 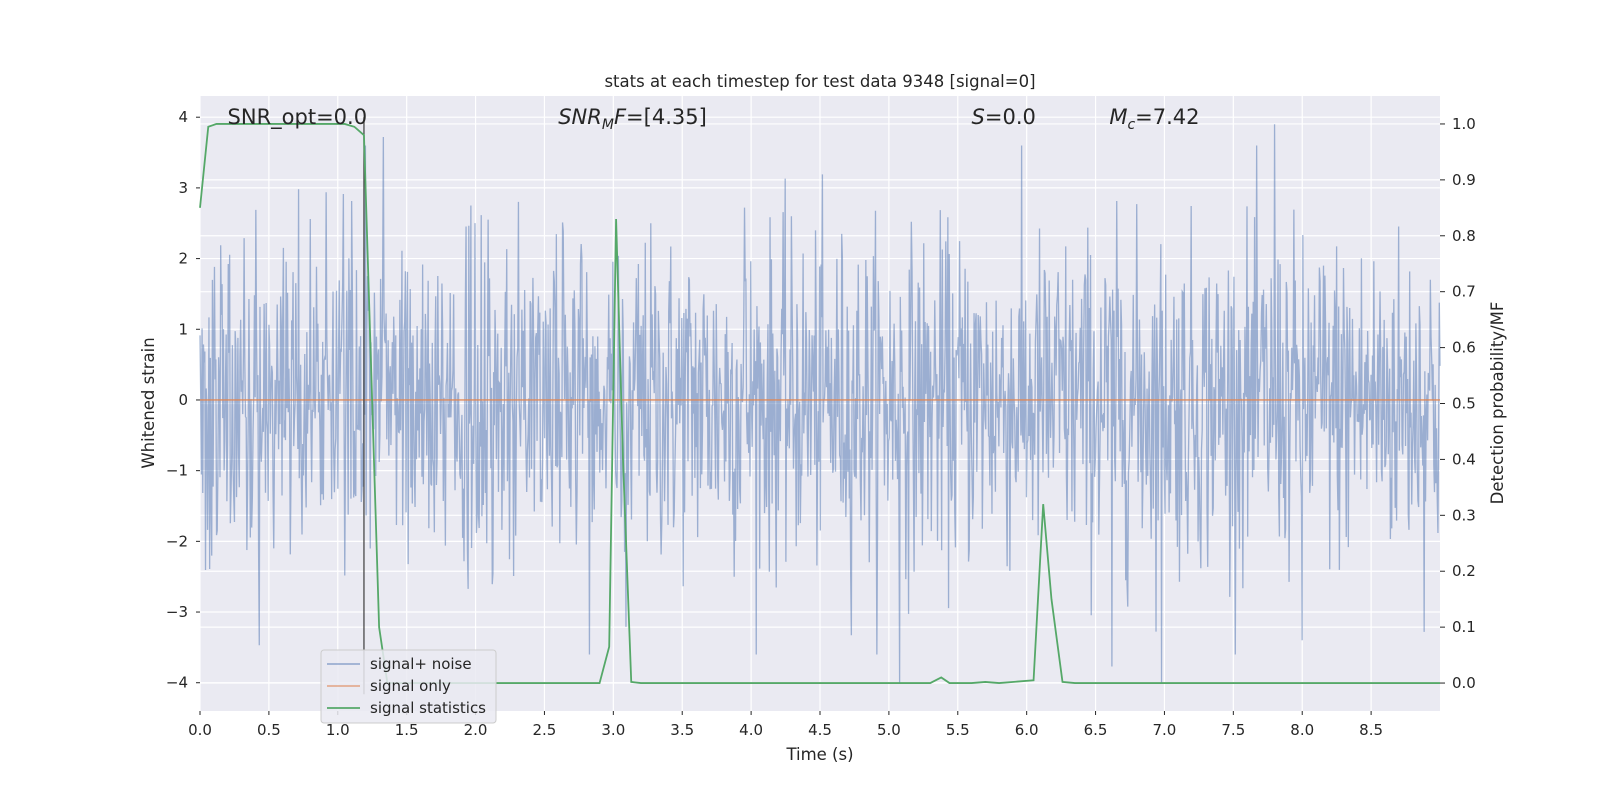 I want to click on x-tick-label: 6.5, so click(x=1096, y=730).